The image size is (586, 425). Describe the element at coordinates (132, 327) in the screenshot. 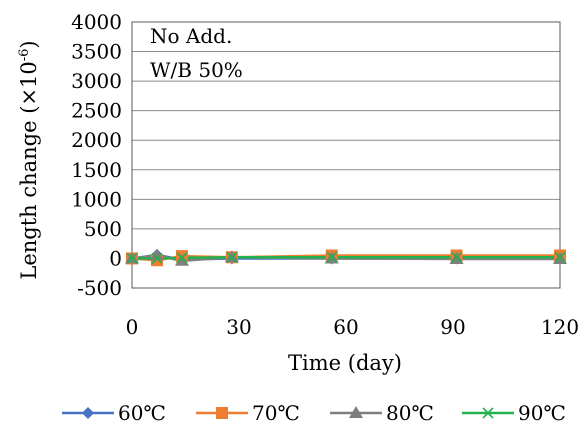

I see `x-tick-label: 0` at that location.